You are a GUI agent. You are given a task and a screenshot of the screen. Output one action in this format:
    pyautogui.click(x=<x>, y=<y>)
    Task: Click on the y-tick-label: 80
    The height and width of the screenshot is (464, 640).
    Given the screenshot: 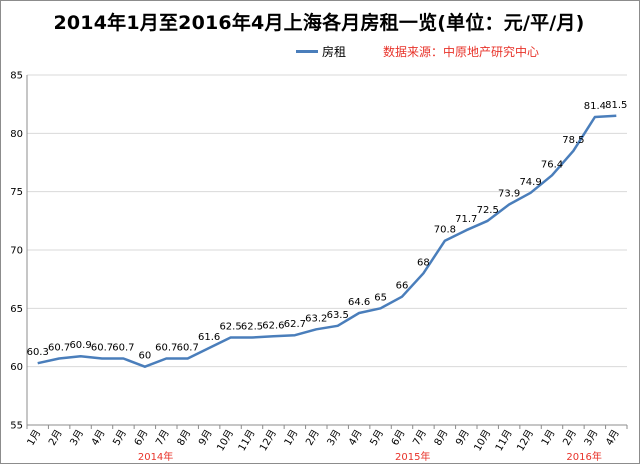 What is the action you would take?
    pyautogui.click(x=16, y=134)
    